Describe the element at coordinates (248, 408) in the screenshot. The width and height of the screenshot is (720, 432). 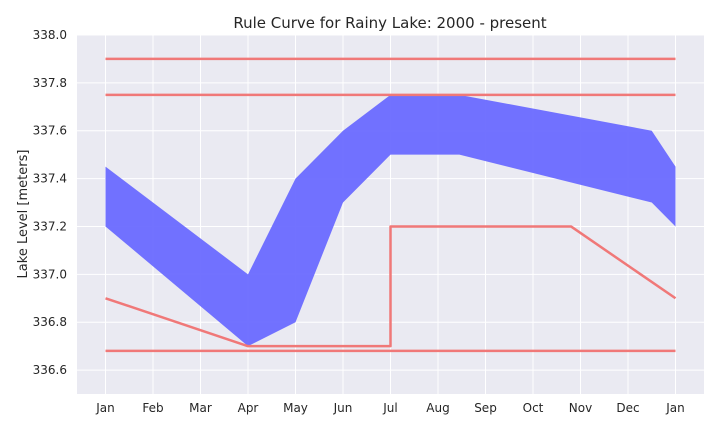
I see `x-tick-label: Apr` at that location.